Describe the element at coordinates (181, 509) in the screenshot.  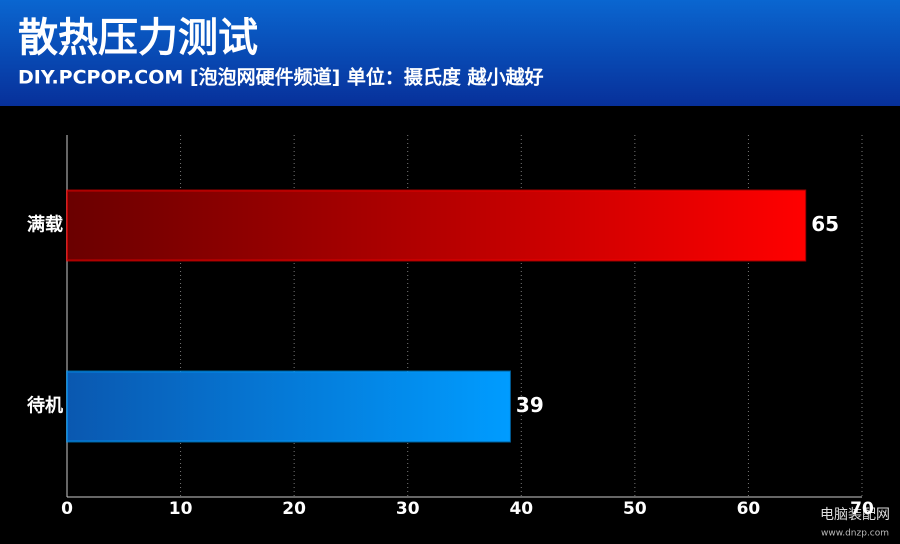
I see `x-tick-label: 10` at that location.